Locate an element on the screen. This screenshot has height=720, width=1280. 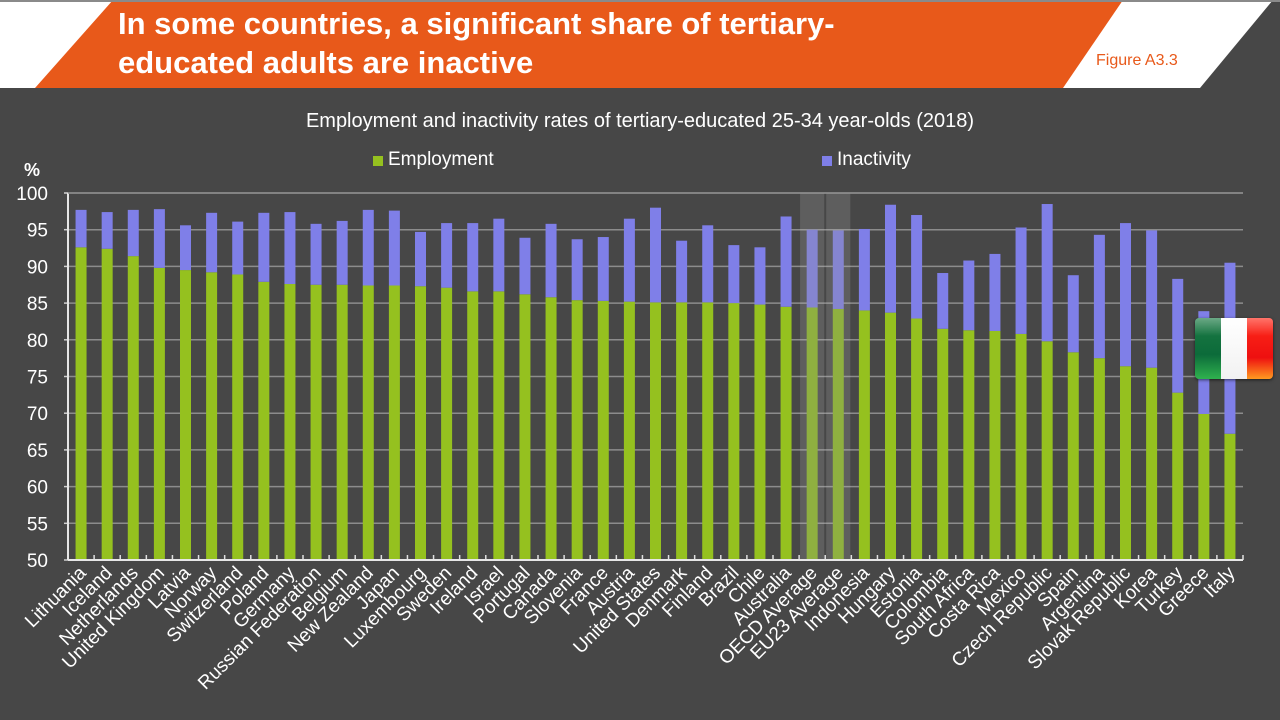
y-tick-label: 80 is located at coordinates (37, 341).